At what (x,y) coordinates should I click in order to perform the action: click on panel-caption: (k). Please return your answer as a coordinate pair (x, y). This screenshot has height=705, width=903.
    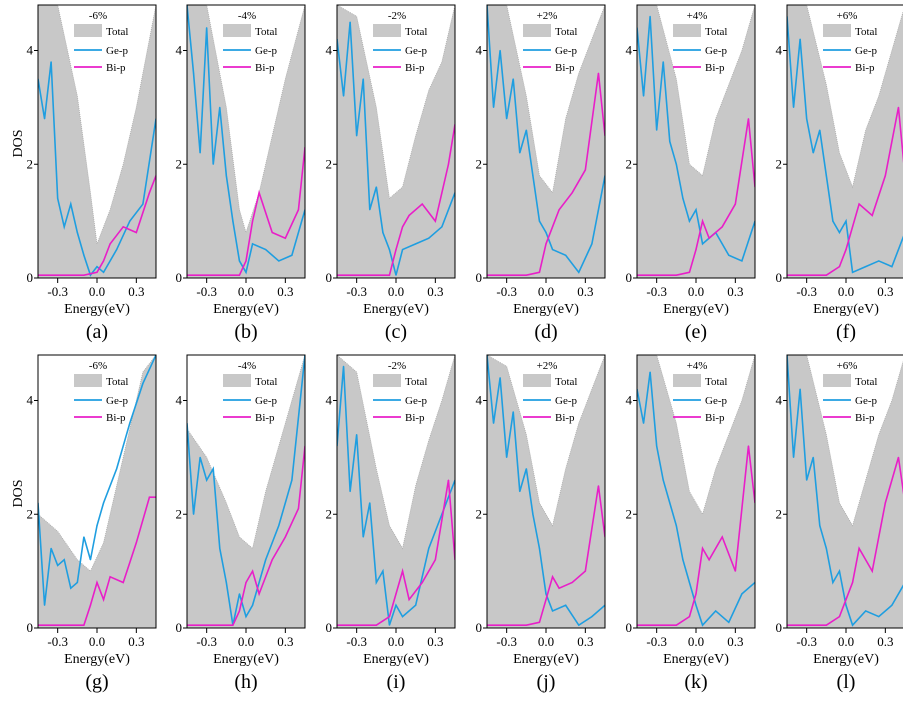
    Looking at the image, I should click on (695, 682).